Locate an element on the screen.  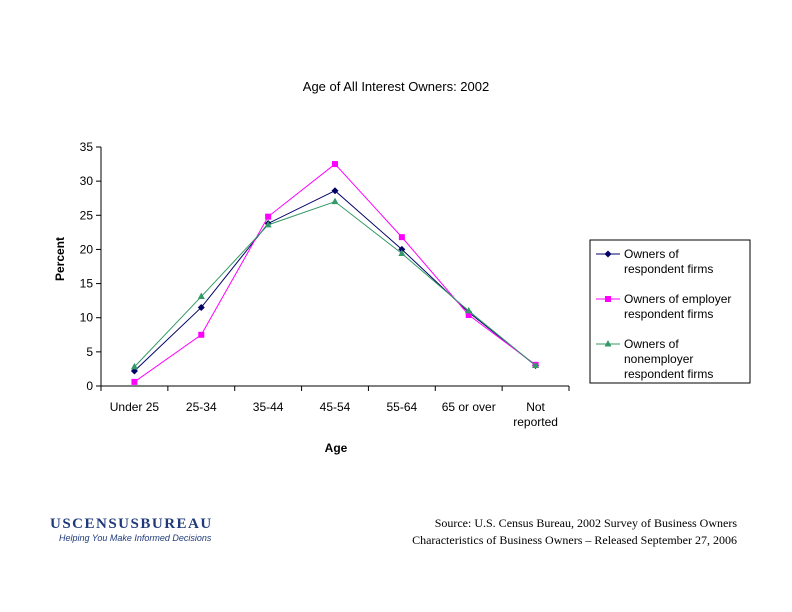
x-tick-label: 65 or over is located at coordinates (469, 407).